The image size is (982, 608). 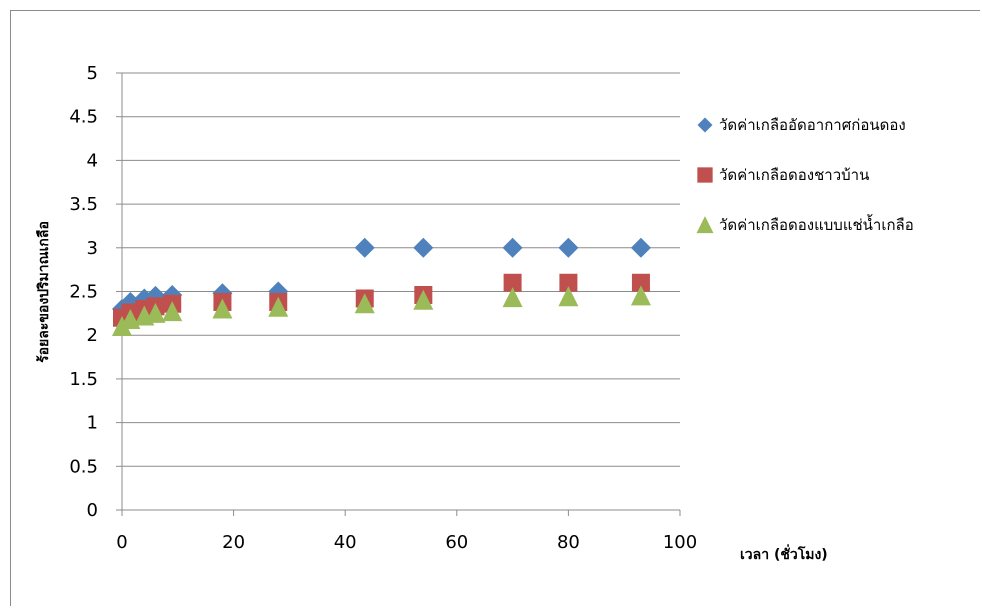 What do you see at coordinates (812, 125) in the screenshot?
I see `legend-label: วัดค่าเกลืออัดอากาศก่อนดอง` at bounding box center [812, 125].